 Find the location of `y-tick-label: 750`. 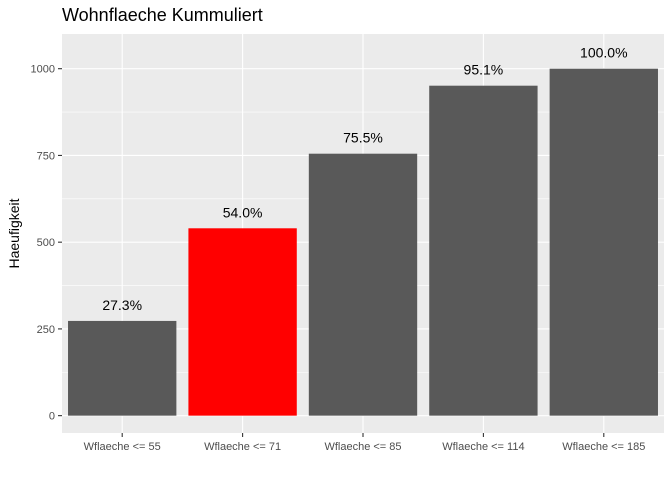

y-tick-label: 750 is located at coordinates (46, 156).